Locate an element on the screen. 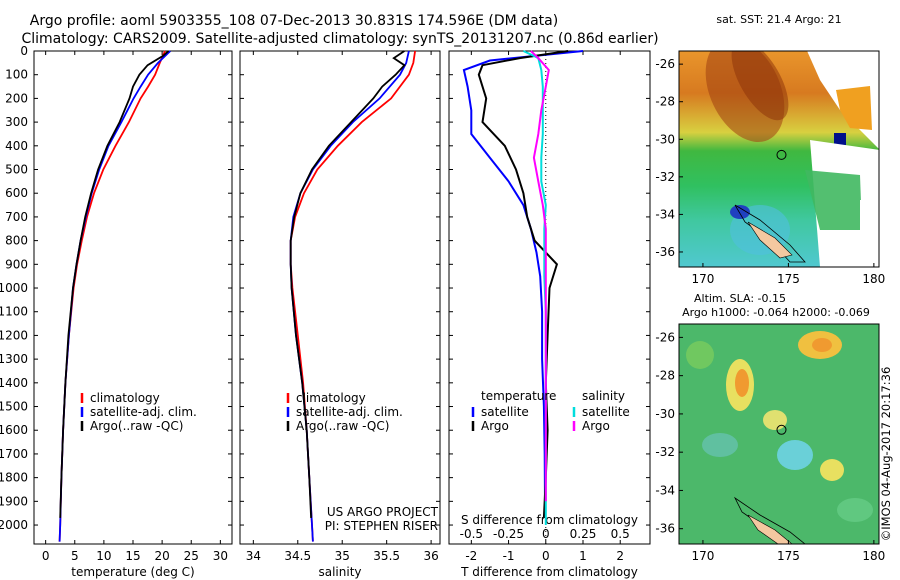 The image size is (900, 580). y-tick-label: 1900 is located at coordinates (14, 501).